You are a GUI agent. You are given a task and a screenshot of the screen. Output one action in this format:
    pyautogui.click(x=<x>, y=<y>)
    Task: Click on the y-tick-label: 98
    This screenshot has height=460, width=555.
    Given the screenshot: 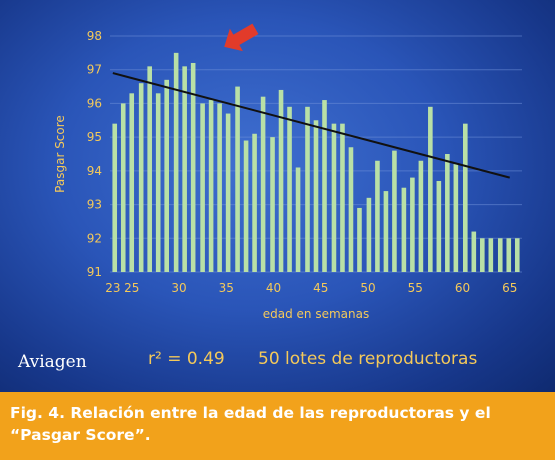 What is the action you would take?
    pyautogui.click(x=94, y=36)
    